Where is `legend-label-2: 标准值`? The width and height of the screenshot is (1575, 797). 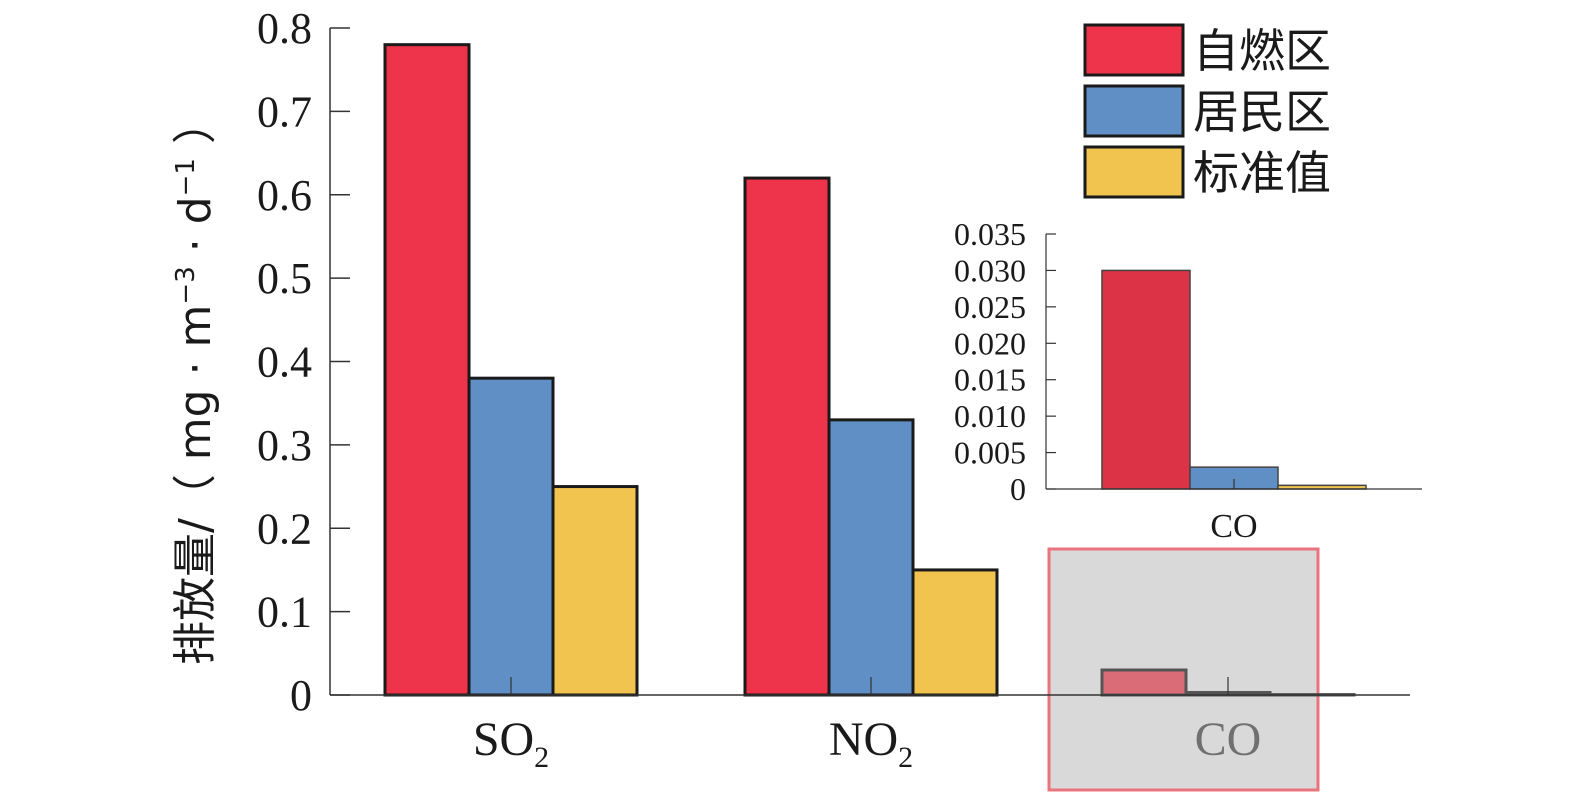 legend-label-2: 标准值 is located at coordinates (1262, 173).